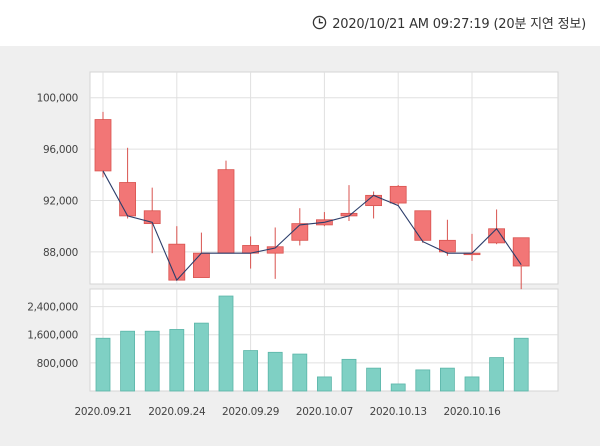 This screenshot has width=600, height=446. I want to click on x-tick-label: 2020.09.24, so click(177, 412).